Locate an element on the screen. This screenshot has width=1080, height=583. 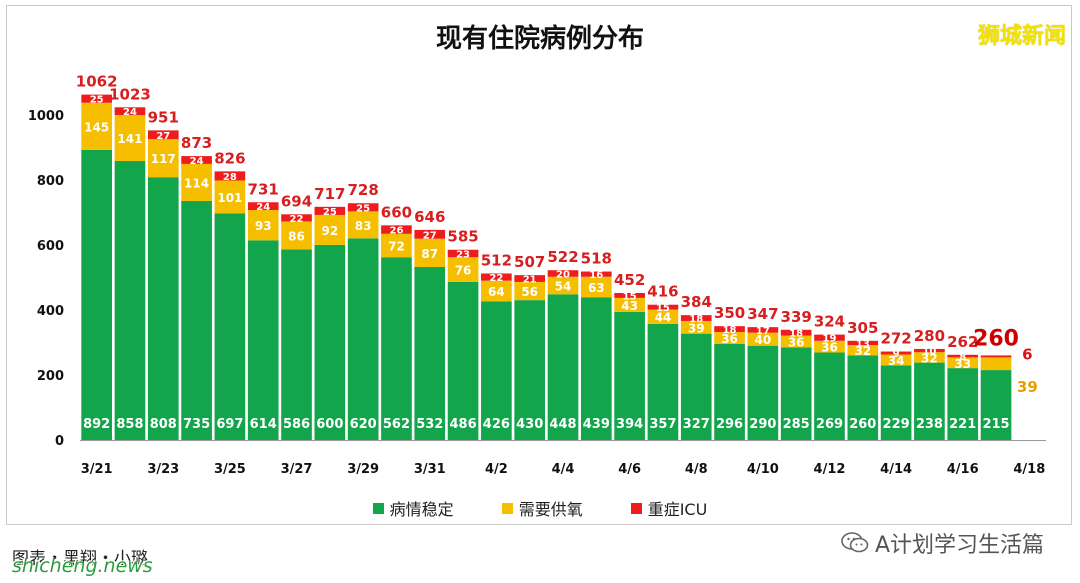
data-label-stable: 238 is located at coordinates (929, 424).